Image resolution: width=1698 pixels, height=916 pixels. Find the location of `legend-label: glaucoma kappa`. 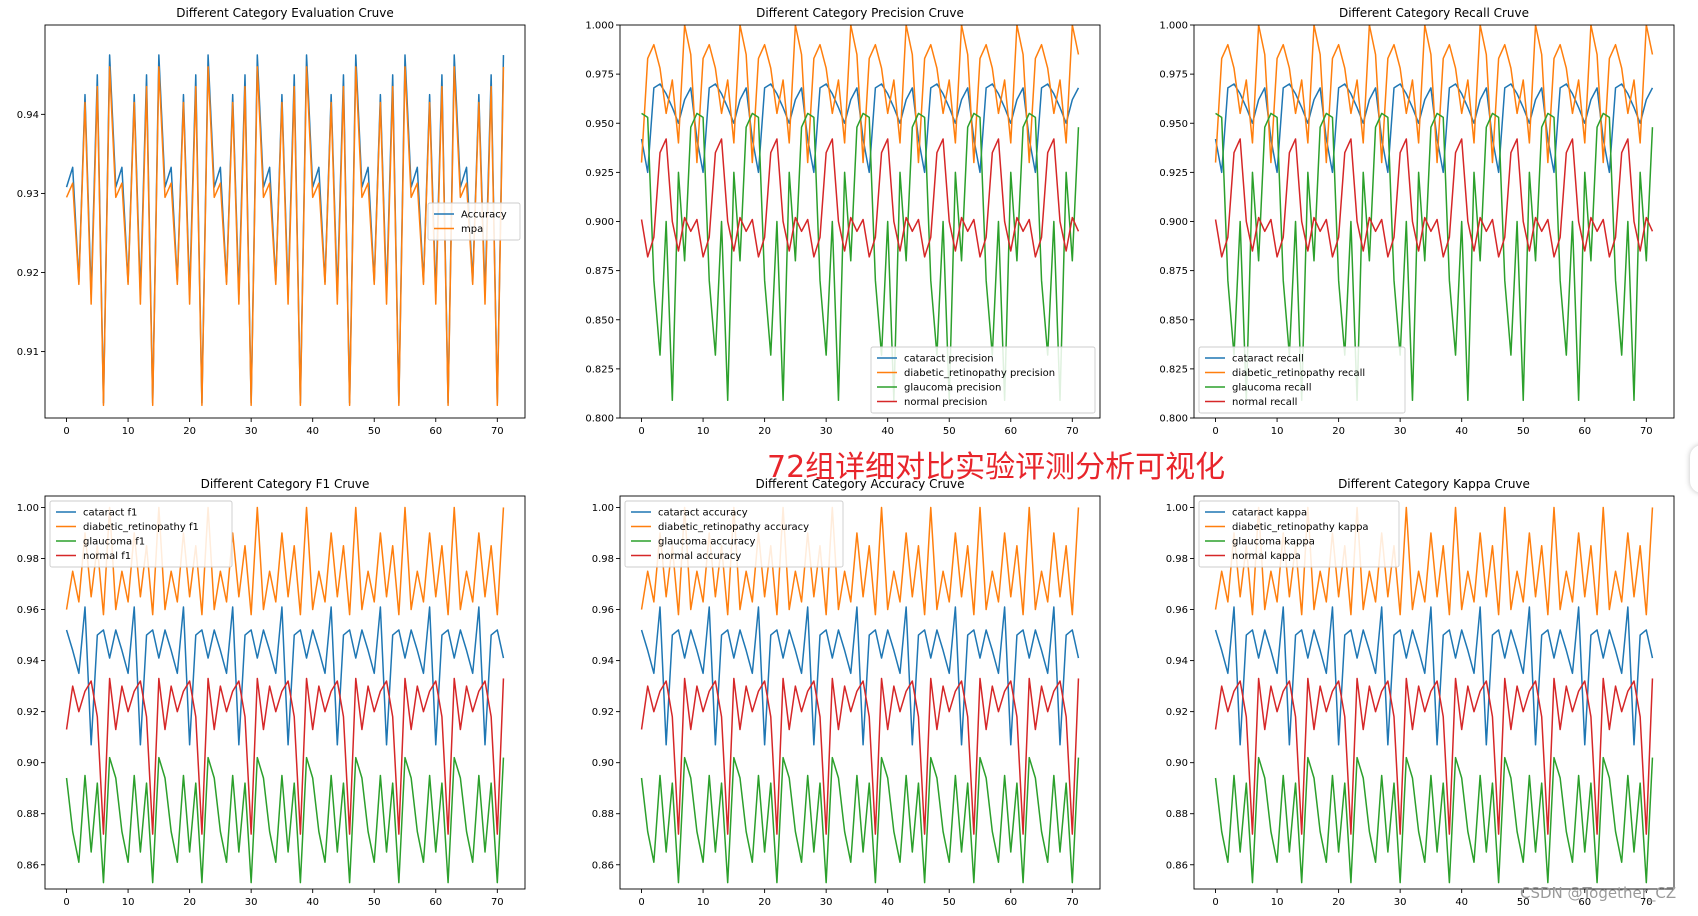

legend-label: glaucoma kappa is located at coordinates (1273, 542).